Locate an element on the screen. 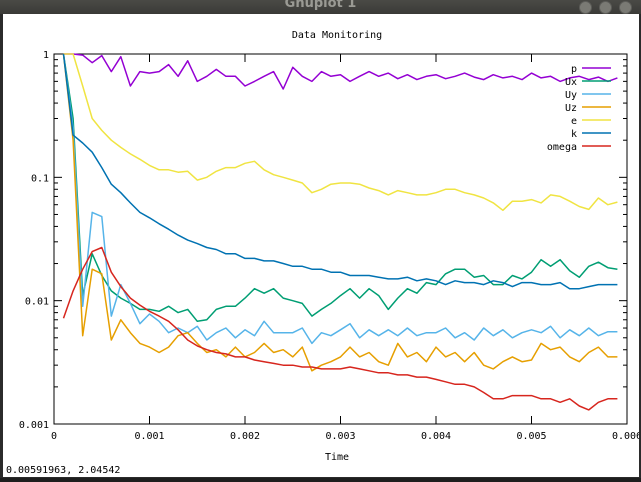  legend-label-uz: Uz is located at coordinates (571, 108).